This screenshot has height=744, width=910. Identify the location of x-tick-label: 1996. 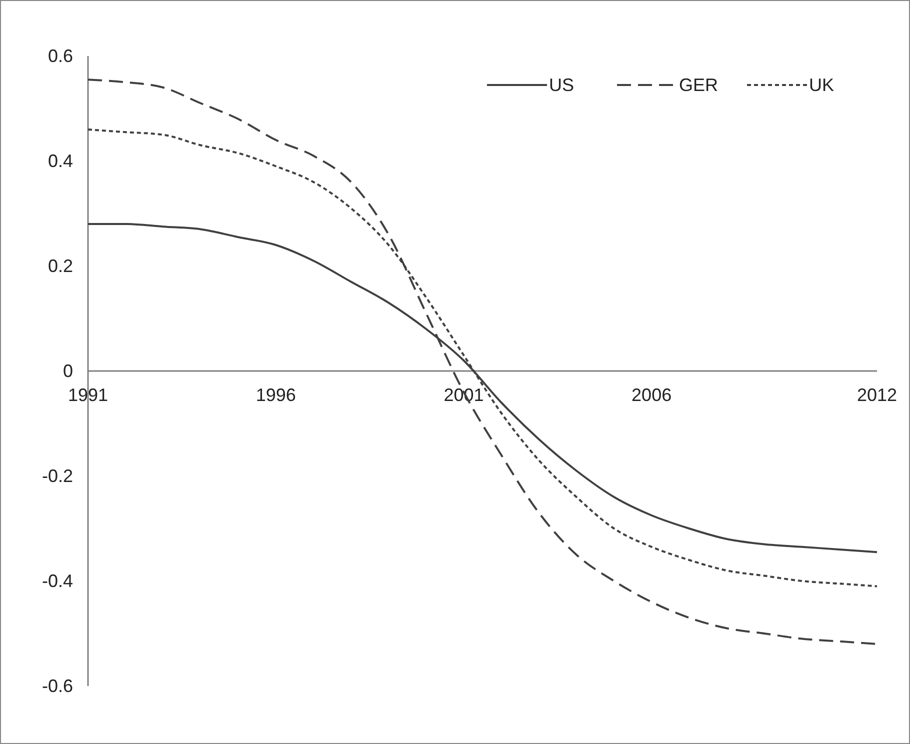
(276, 395).